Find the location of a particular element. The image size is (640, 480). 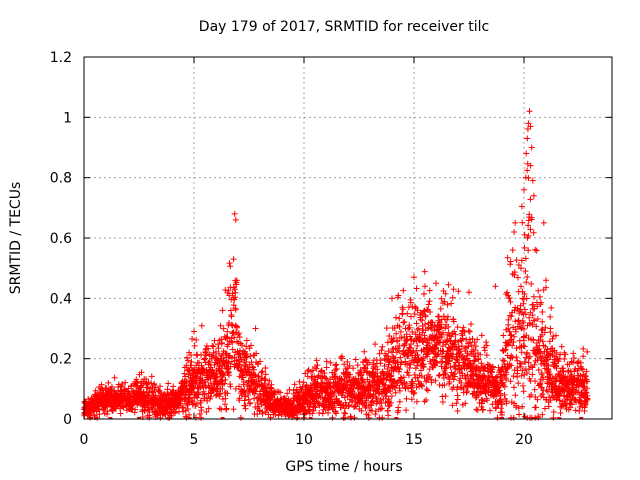

x-tick-label: 15 is located at coordinates (414, 440).